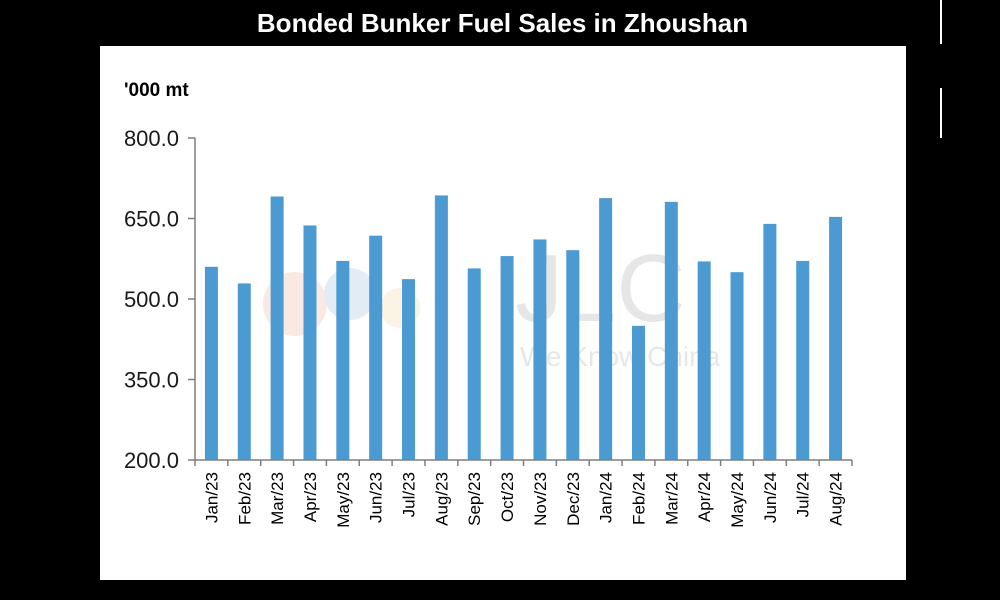 The image size is (1000, 600). What do you see at coordinates (151, 219) in the screenshot?
I see `y-tick-label: 650.0` at bounding box center [151, 219].